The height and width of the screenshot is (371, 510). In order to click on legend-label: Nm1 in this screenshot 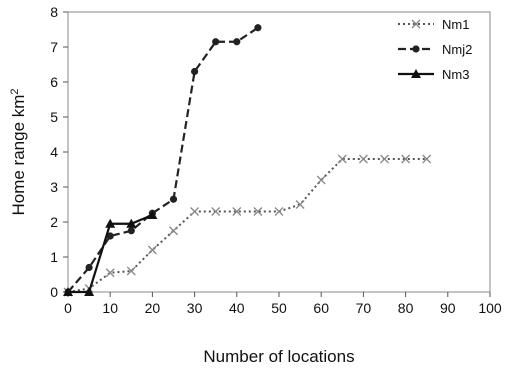, I will do `click(455, 24)`.